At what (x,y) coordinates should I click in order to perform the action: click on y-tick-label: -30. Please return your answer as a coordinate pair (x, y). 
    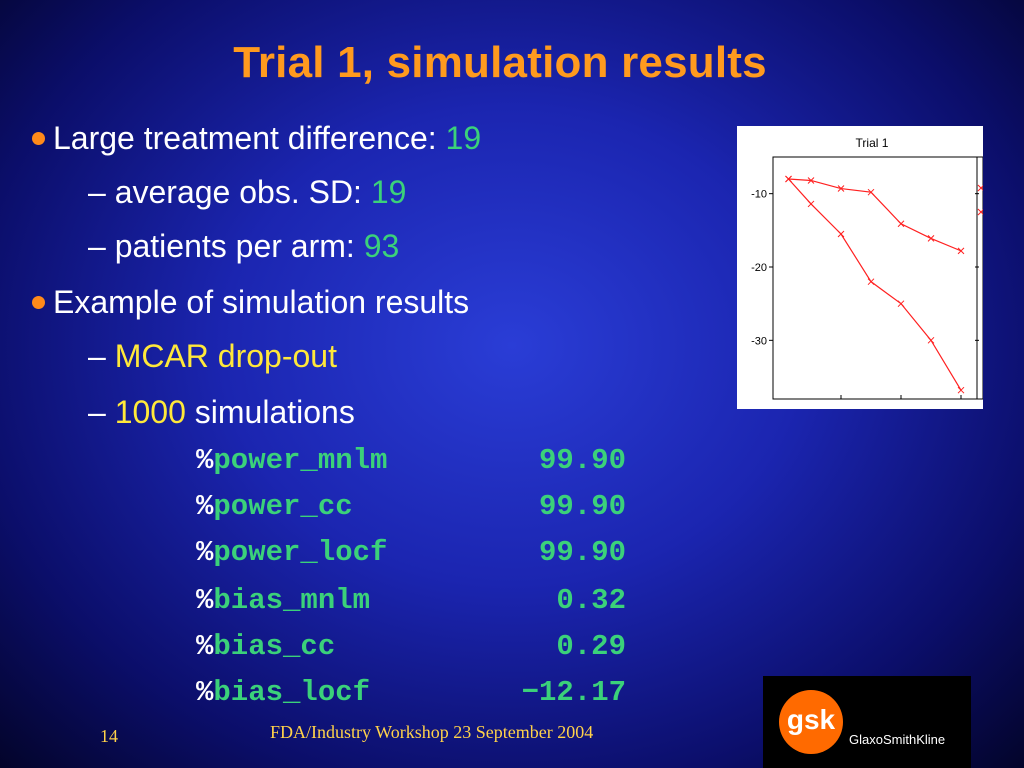
    Looking at the image, I should click on (759, 341).